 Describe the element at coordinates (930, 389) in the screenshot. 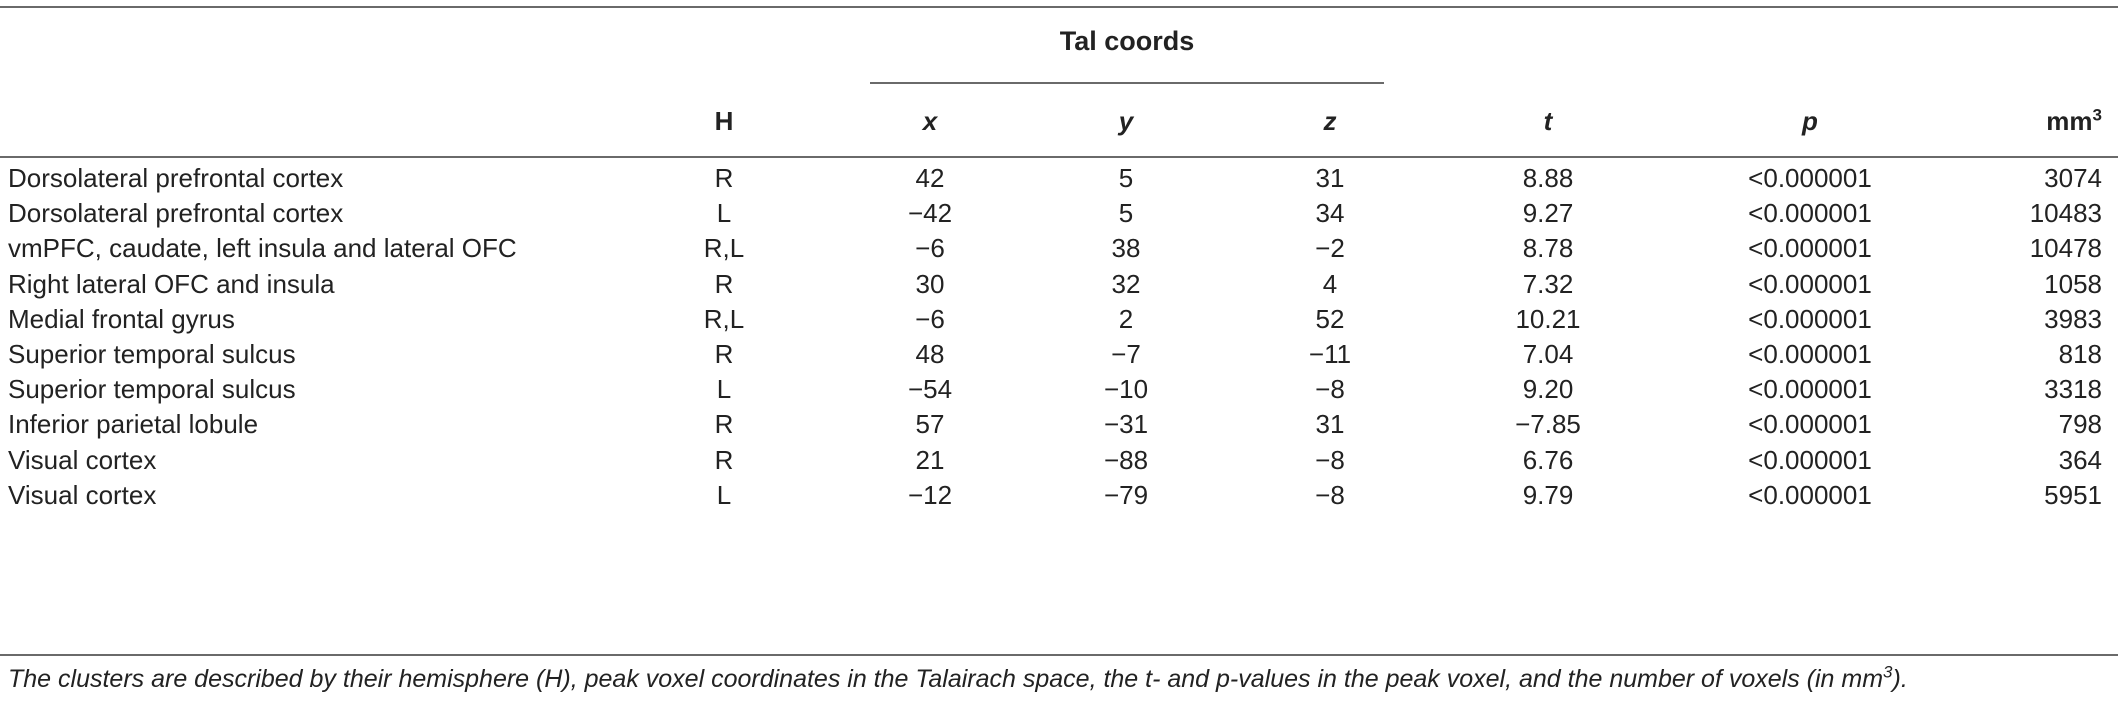

I see `x-cell: −54` at that location.